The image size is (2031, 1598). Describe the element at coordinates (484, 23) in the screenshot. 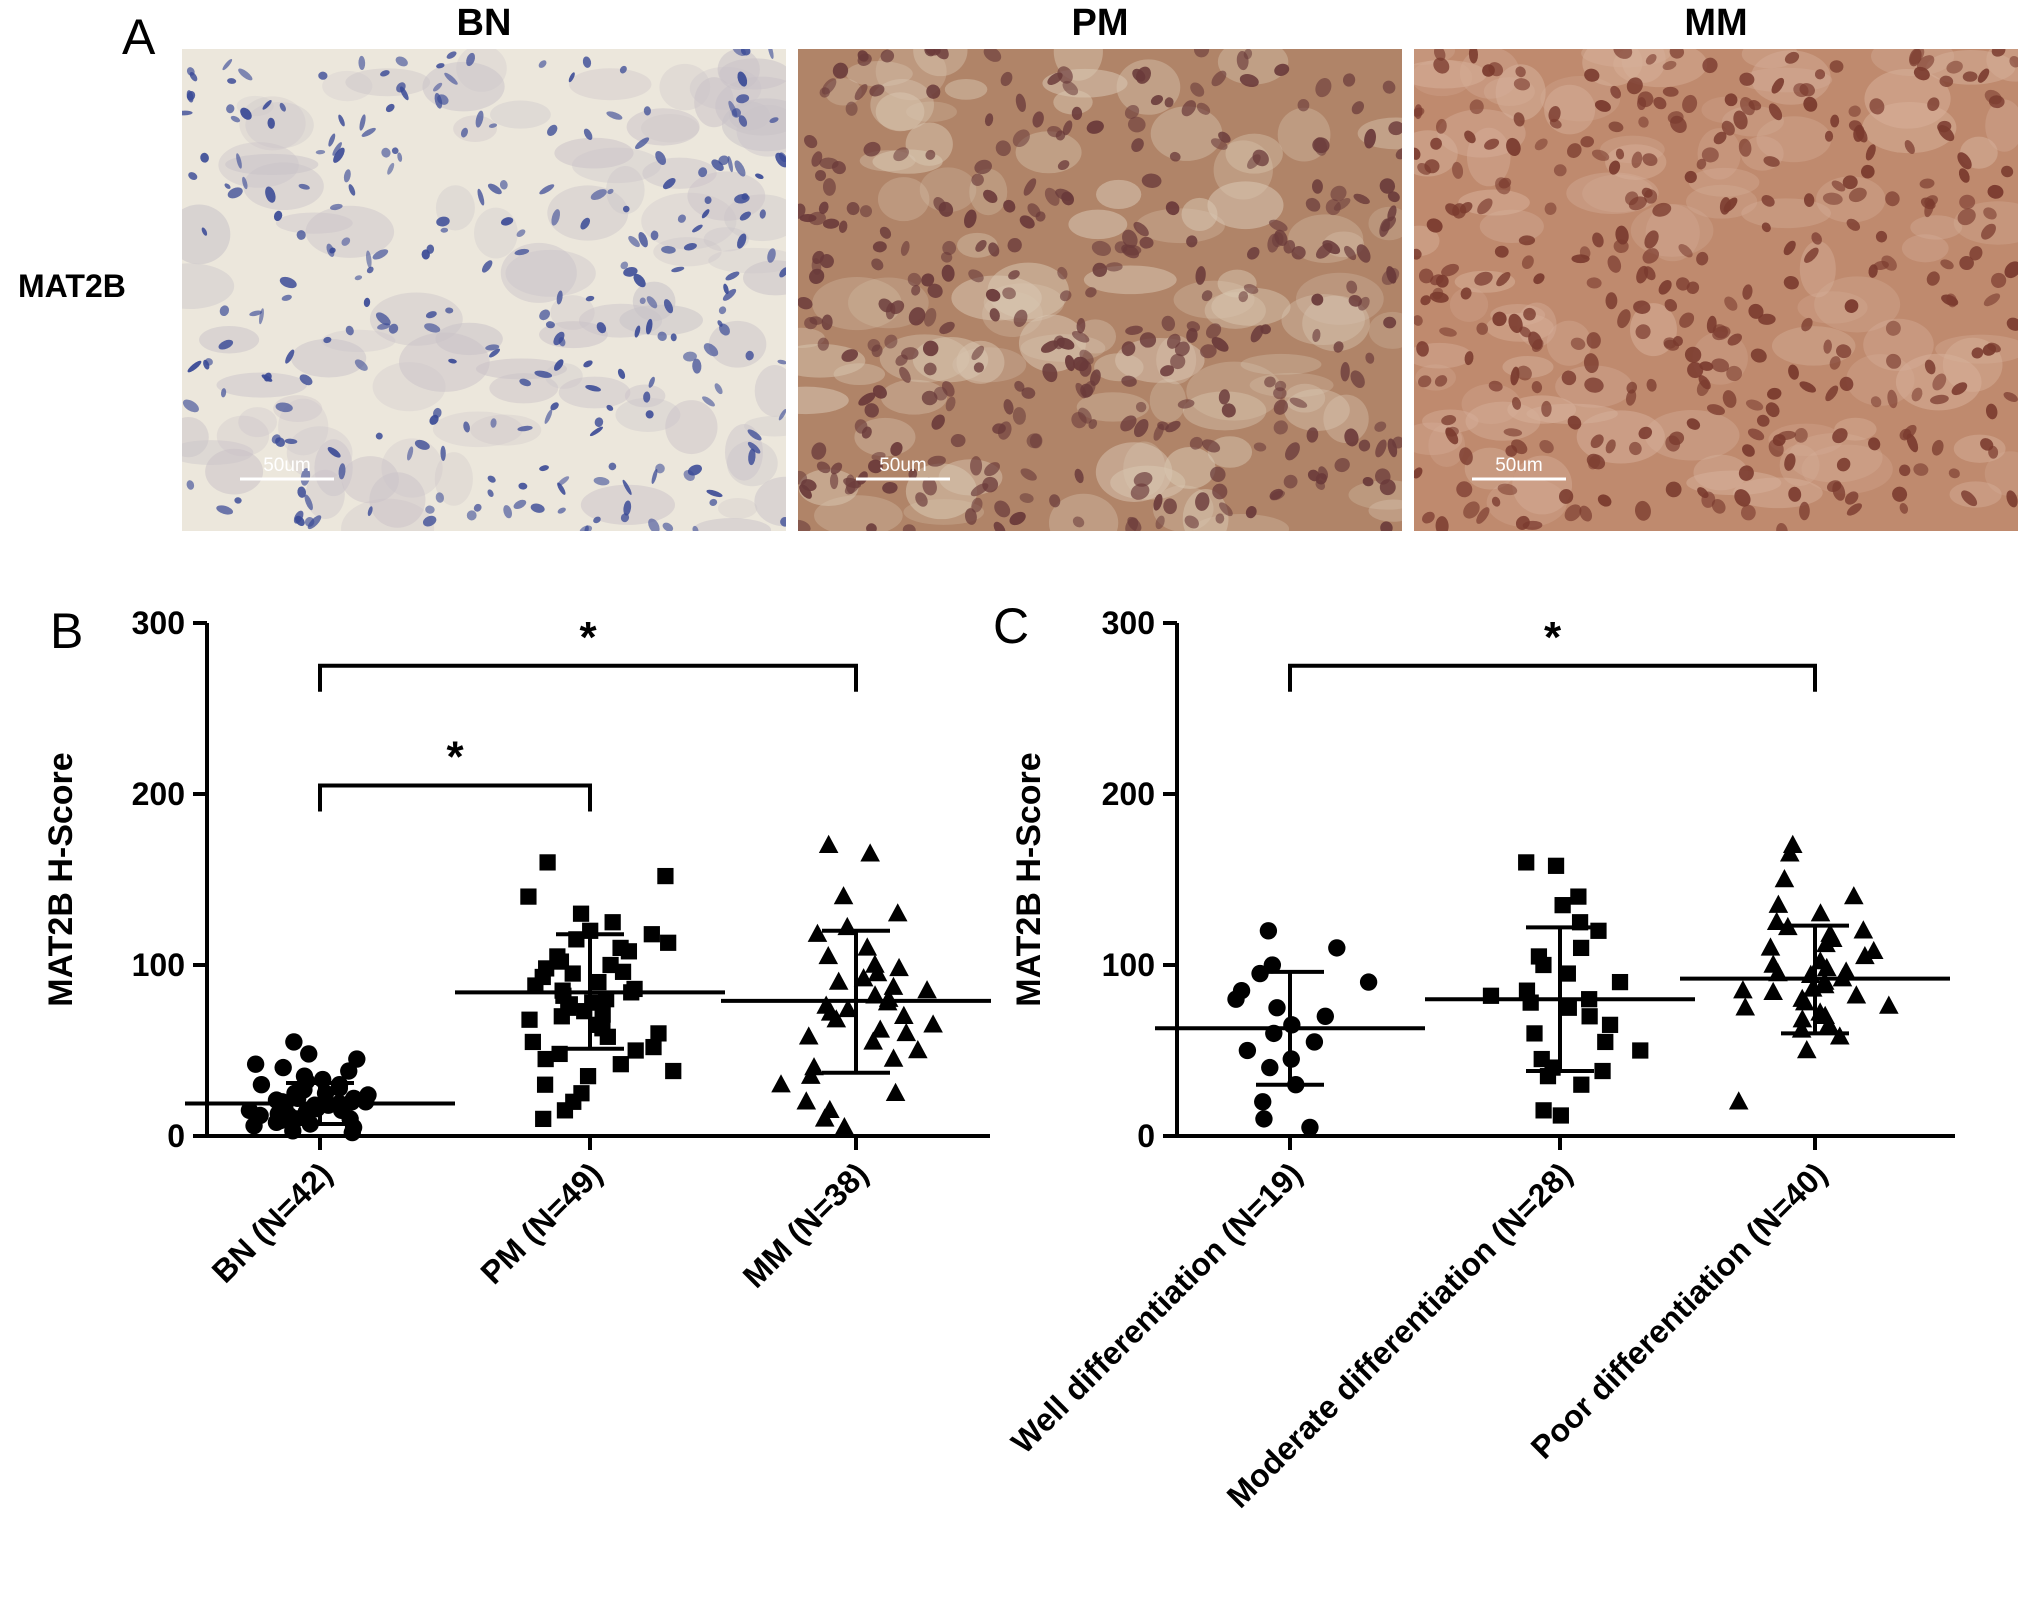

I see `image-title-bn: BN` at that location.